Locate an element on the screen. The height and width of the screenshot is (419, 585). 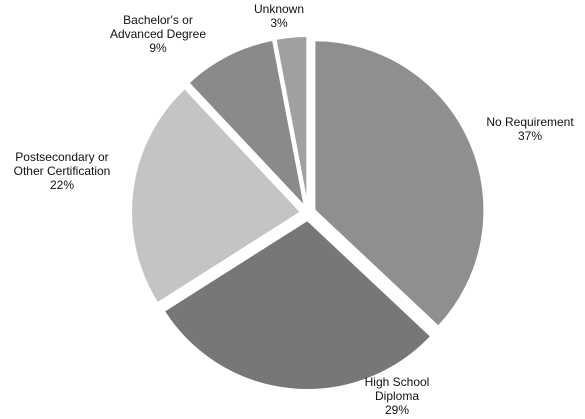
slice-category-label: Other Certification is located at coordinates (62, 171).